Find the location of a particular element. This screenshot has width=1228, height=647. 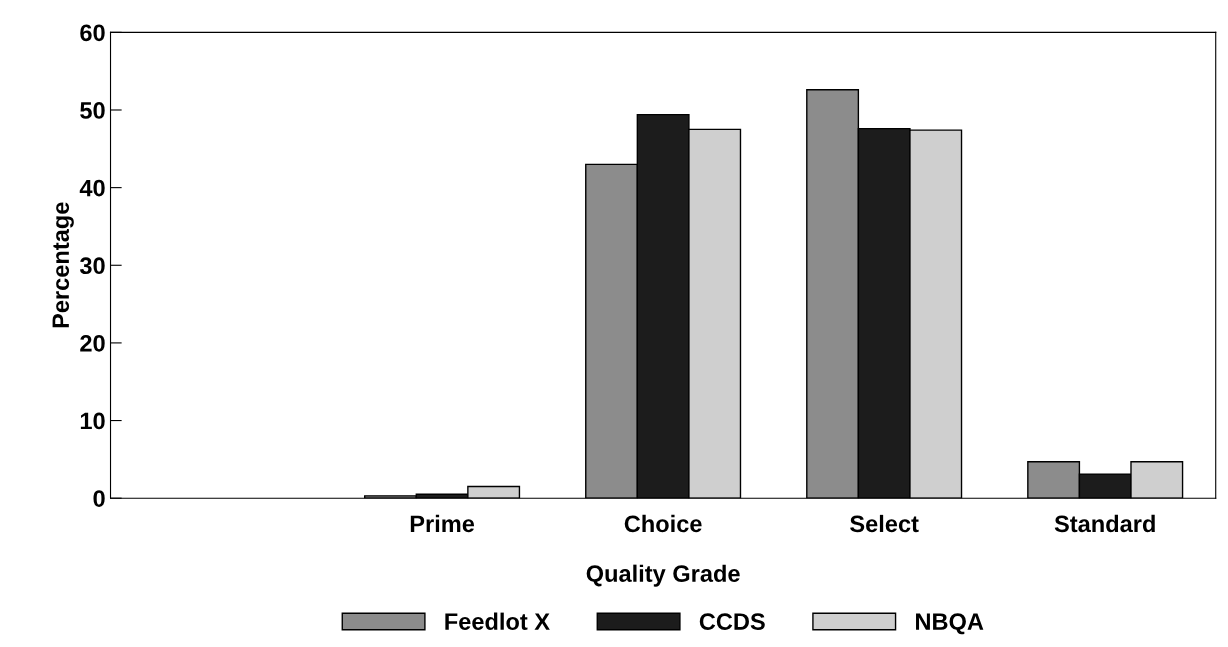

y-tick-label: 0 is located at coordinates (99, 498).